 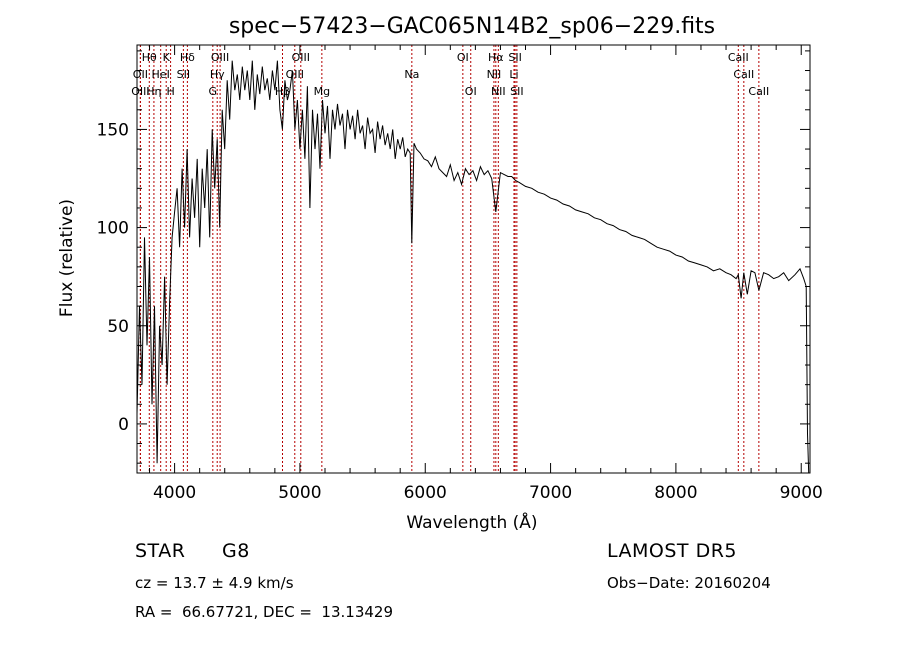 What do you see at coordinates (675, 493) in the screenshot?
I see `x-tick-label: 8000` at bounding box center [675, 493].